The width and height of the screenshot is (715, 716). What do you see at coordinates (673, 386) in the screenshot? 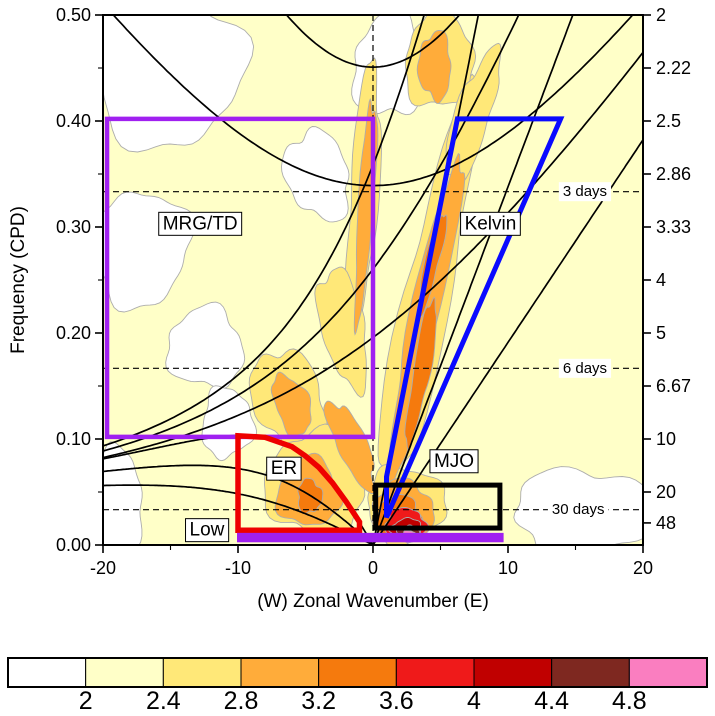
I see `period-tick-label: 6.67` at bounding box center [673, 386].